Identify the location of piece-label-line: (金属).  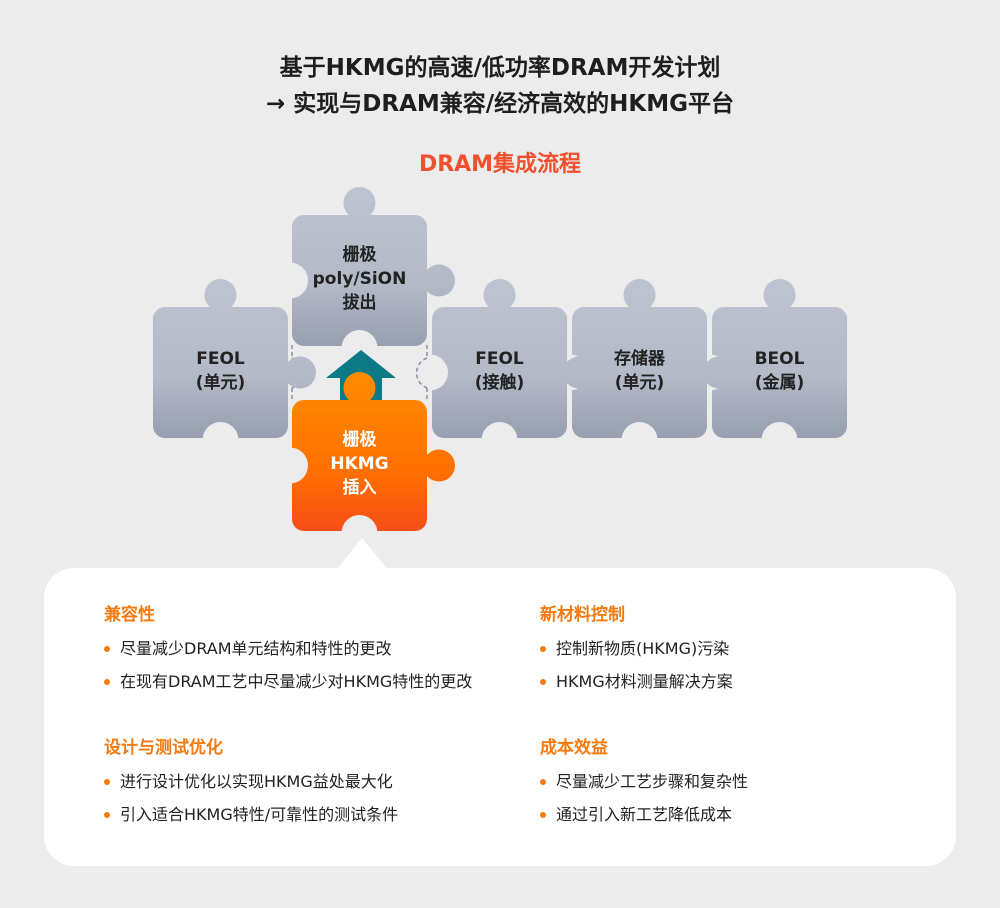
(779, 382).